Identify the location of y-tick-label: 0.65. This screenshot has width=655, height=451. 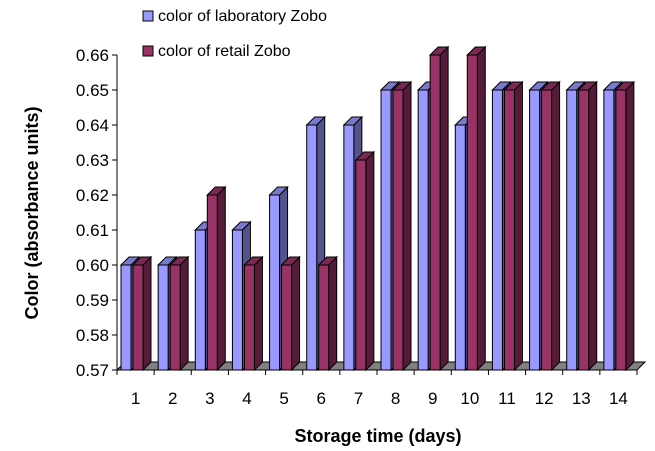
(92, 90).